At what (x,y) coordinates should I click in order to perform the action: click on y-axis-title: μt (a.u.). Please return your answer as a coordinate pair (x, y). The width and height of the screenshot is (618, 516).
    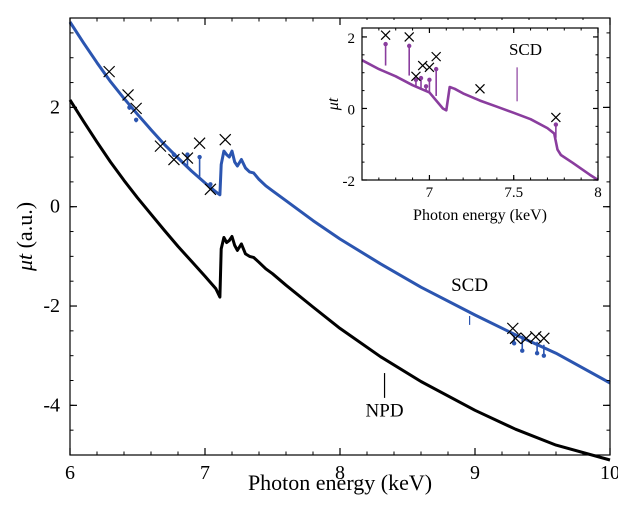
    Looking at the image, I should click on (24, 237).